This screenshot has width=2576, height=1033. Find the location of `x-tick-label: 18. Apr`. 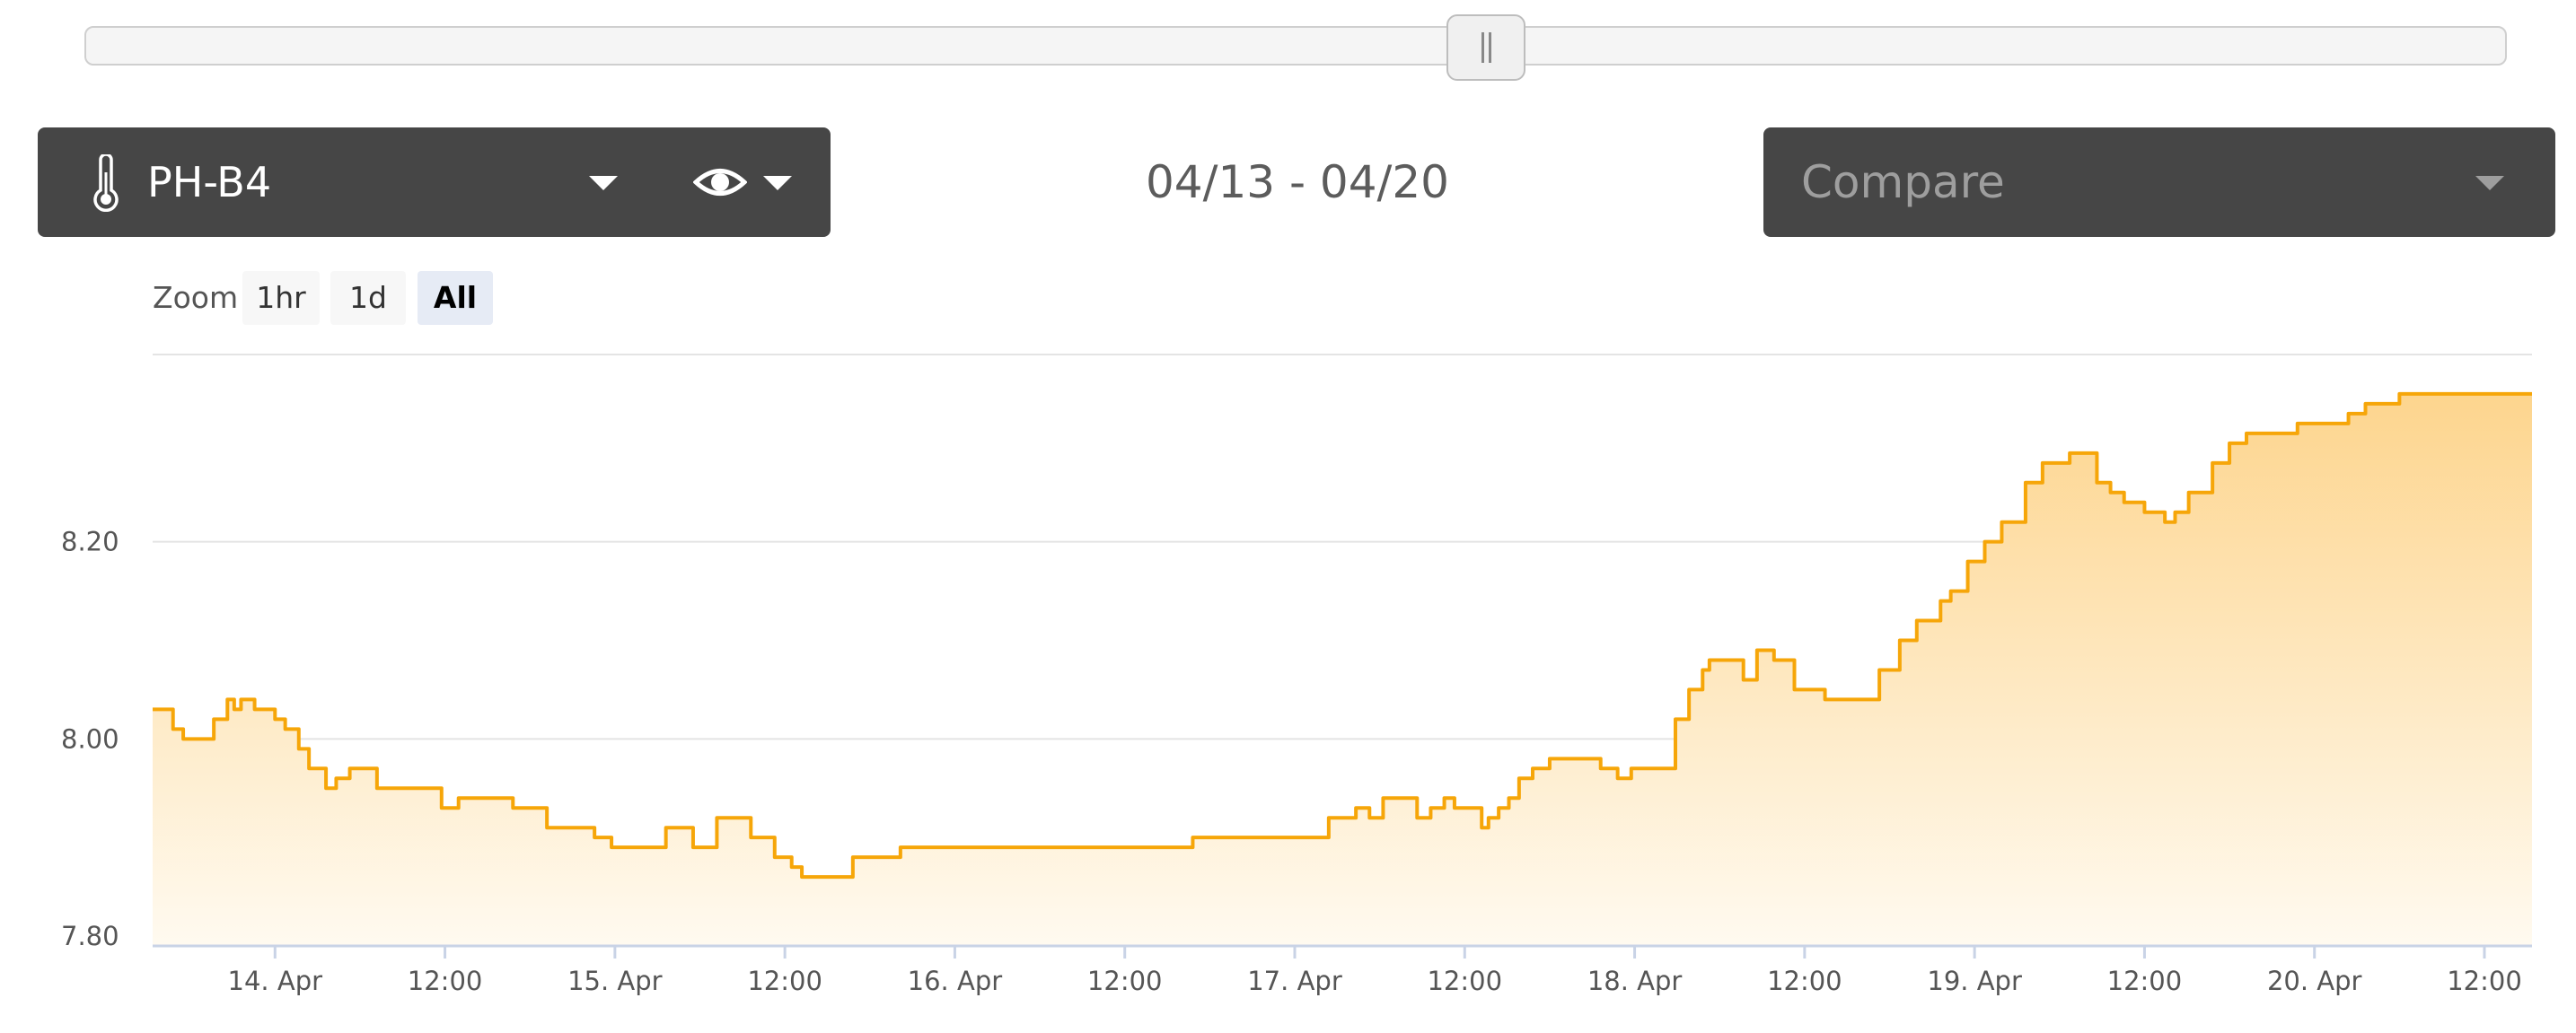

x-tick-label: 18. Apr is located at coordinates (1635, 981).